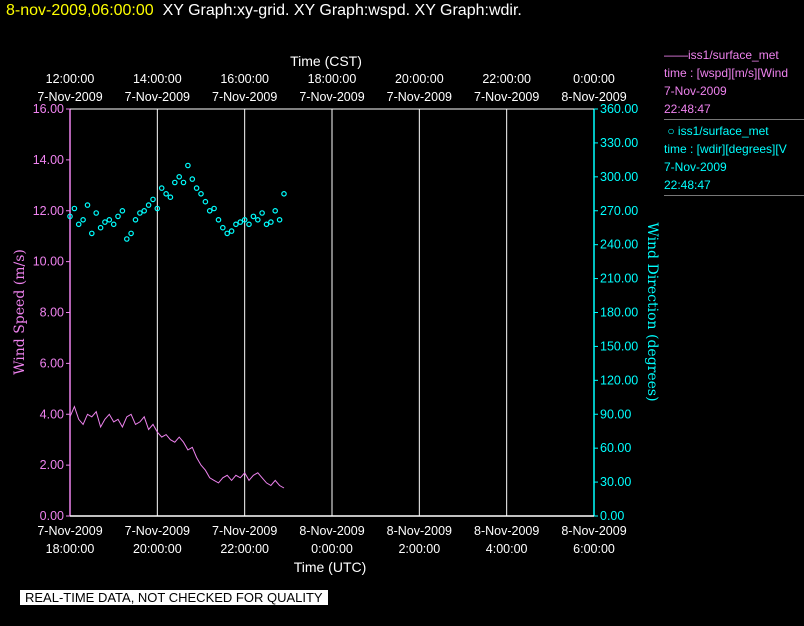  I want to click on top-tick-time: 18:00:00, so click(332, 79).